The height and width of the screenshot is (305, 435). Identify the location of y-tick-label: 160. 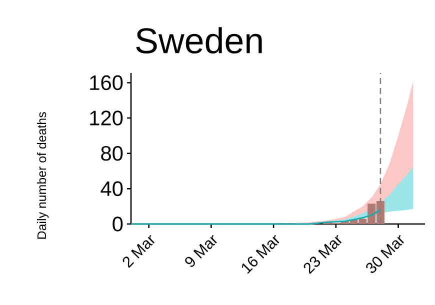
(106, 82).